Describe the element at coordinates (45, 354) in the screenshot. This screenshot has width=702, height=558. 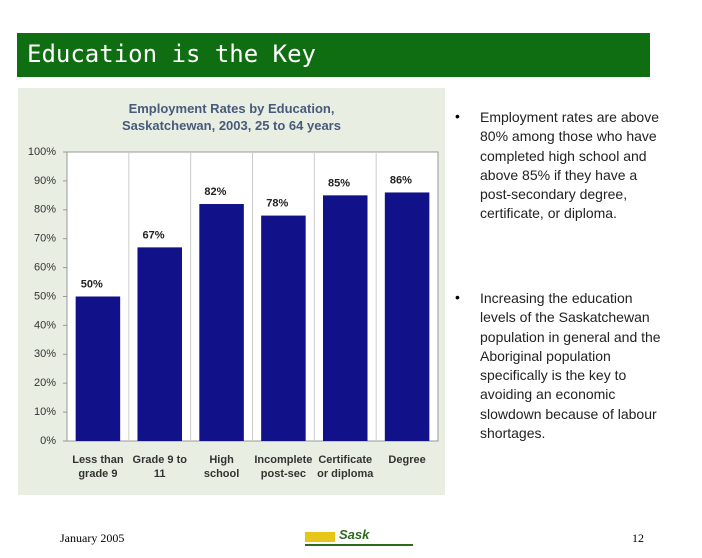
I see `y-tick-label: 30%` at that location.